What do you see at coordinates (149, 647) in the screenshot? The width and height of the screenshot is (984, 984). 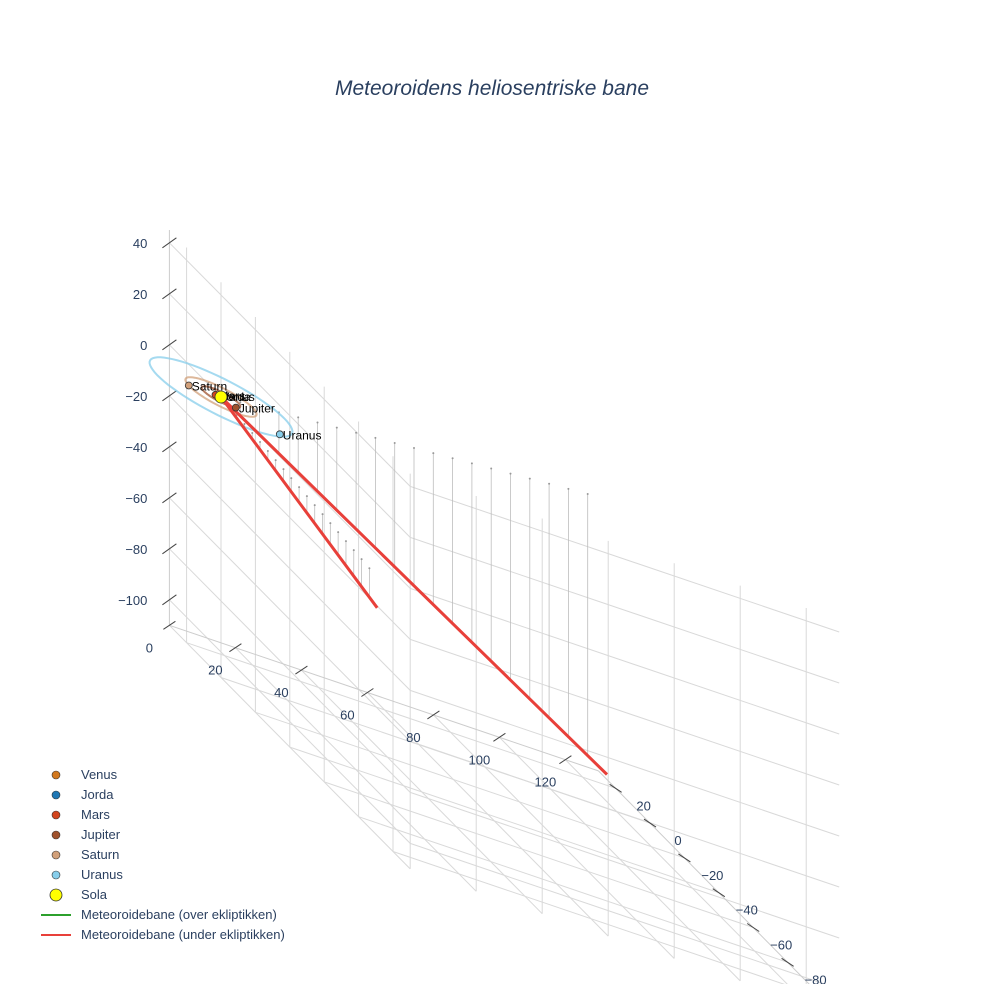 I see `x-tick-label: 0` at bounding box center [149, 647].